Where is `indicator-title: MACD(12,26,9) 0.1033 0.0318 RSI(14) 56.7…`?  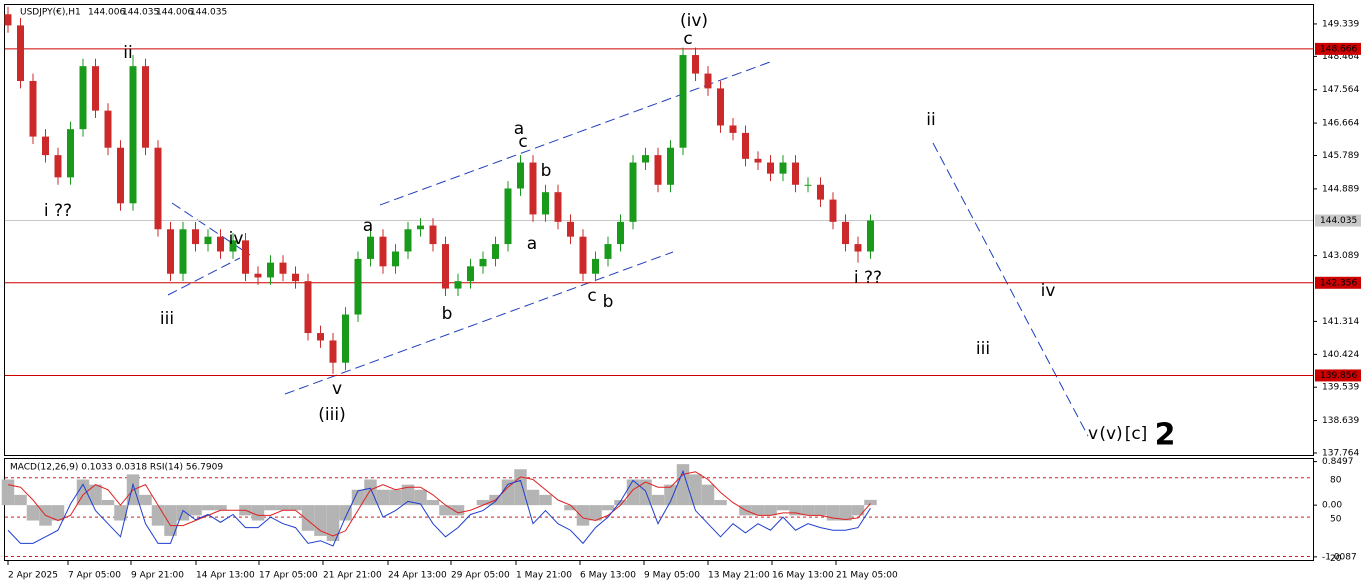
indicator-title: MACD(12,26,9) 0.1033 0.0318 RSI(14) 56.7… is located at coordinates (116, 468).